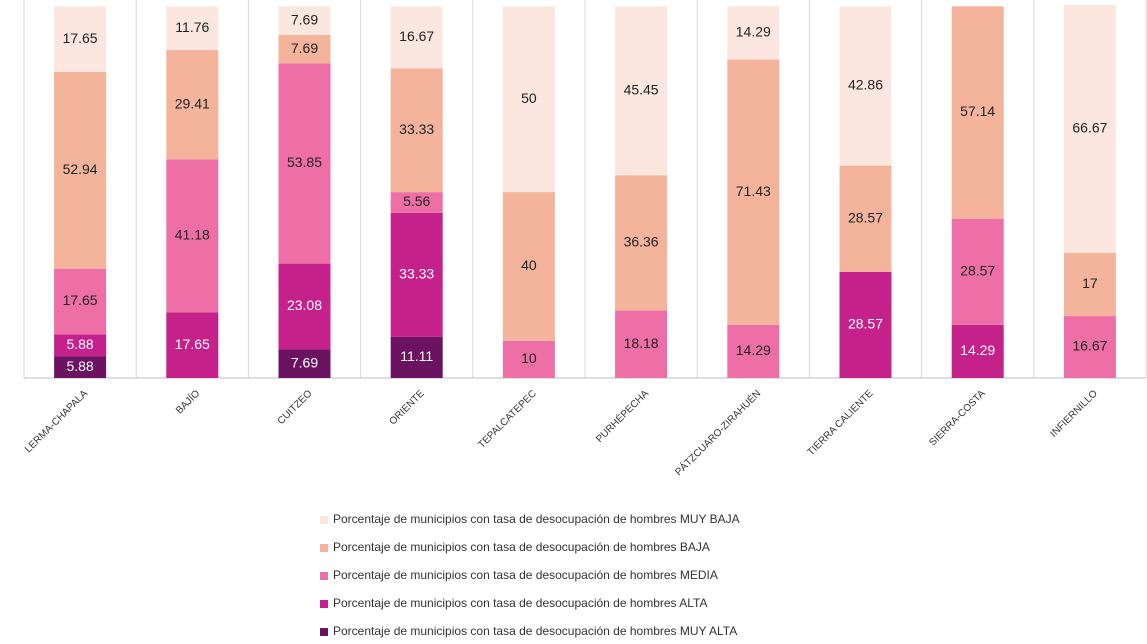  Describe the element at coordinates (957, 418) in the screenshot. I see `x-tick-label: SIERRA-COSTA` at that location.